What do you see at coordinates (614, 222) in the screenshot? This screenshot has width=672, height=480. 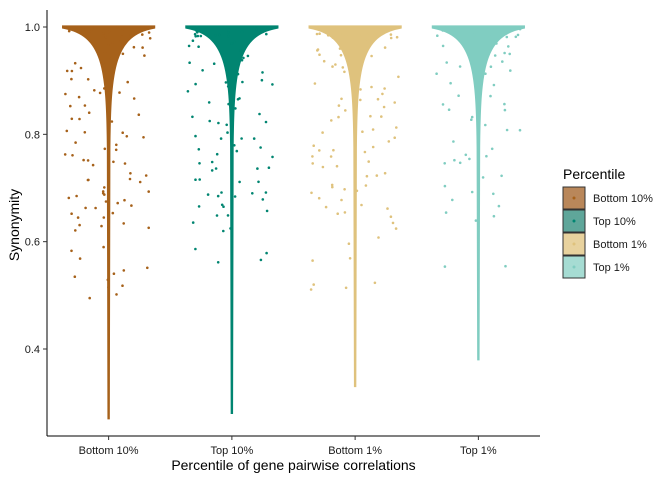 I see `legend-label: Top 10%` at bounding box center [614, 222].